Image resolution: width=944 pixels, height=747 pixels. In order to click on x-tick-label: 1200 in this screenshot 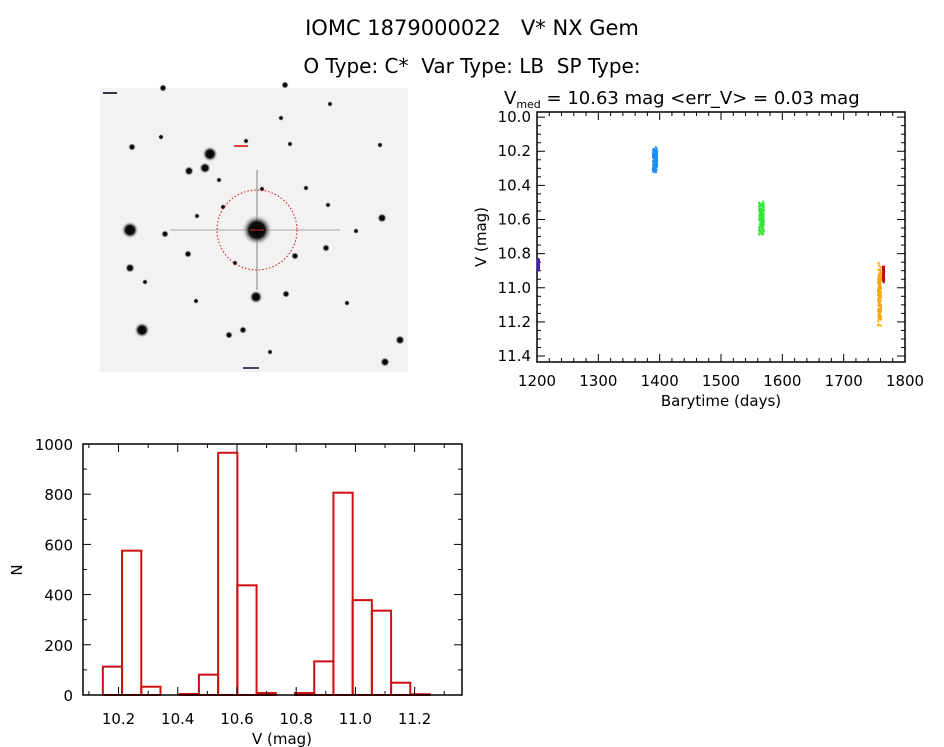, I will do `click(537, 381)`.